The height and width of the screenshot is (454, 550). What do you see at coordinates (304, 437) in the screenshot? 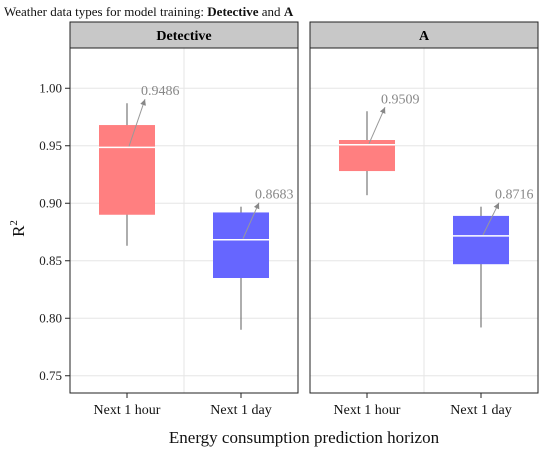
I see `x-axis-title: Energy consumption prediction horizon` at bounding box center [304, 437].